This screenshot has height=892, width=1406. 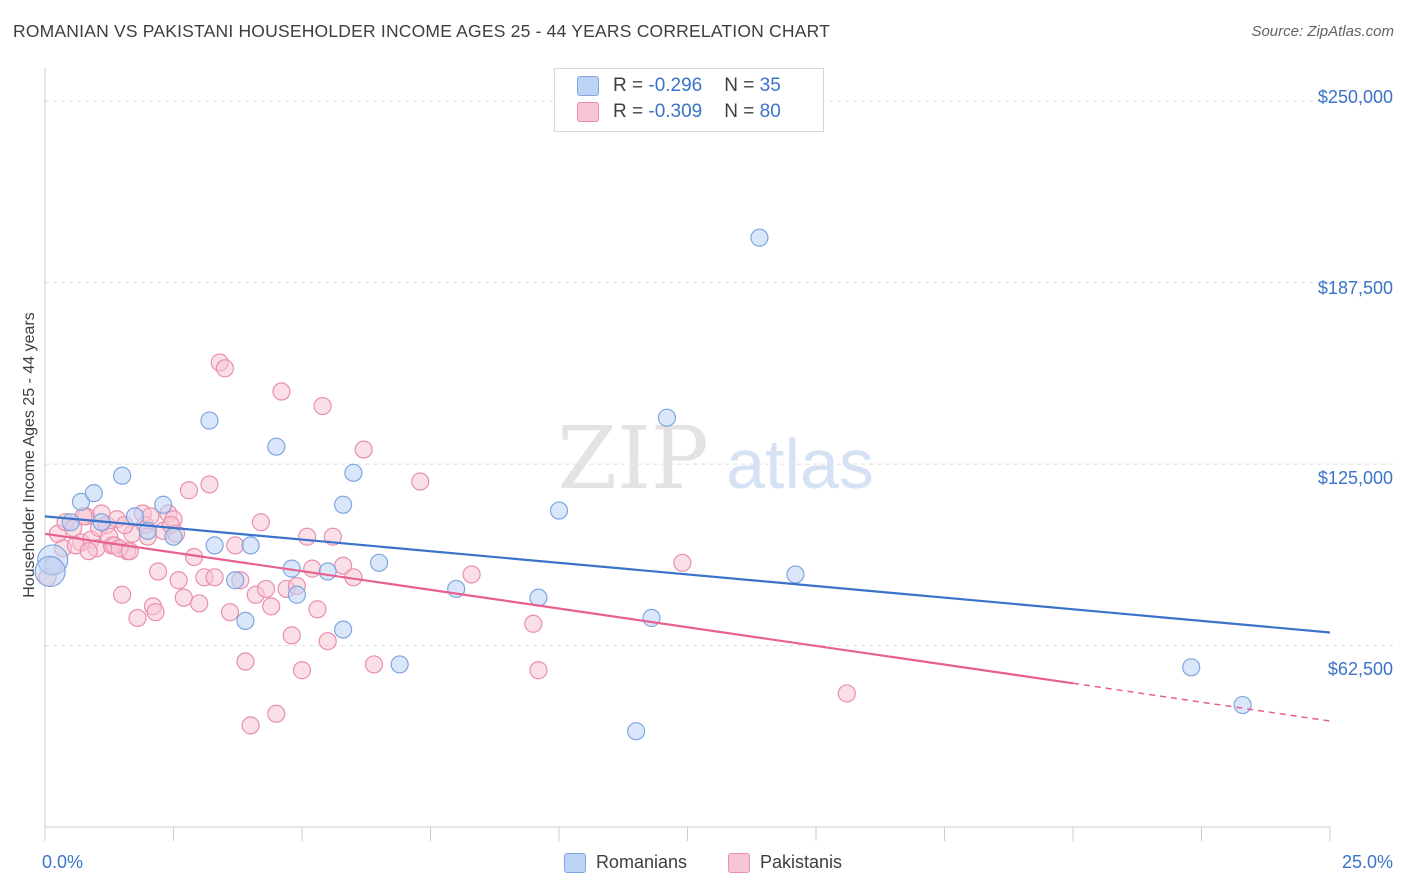 I want to click on watermark-atlas: atlas, so click(x=800, y=464).